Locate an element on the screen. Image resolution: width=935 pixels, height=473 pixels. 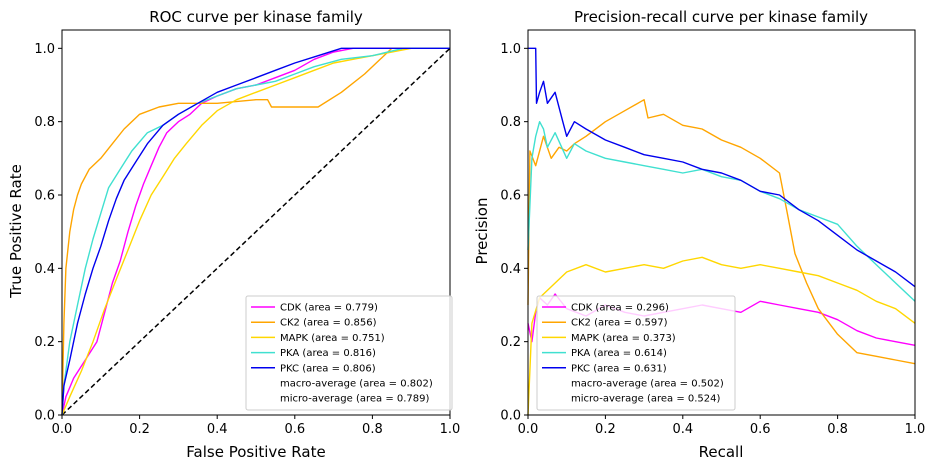
pr-legend-label-6: micro-average (area = 0.524) is located at coordinates (646, 399).